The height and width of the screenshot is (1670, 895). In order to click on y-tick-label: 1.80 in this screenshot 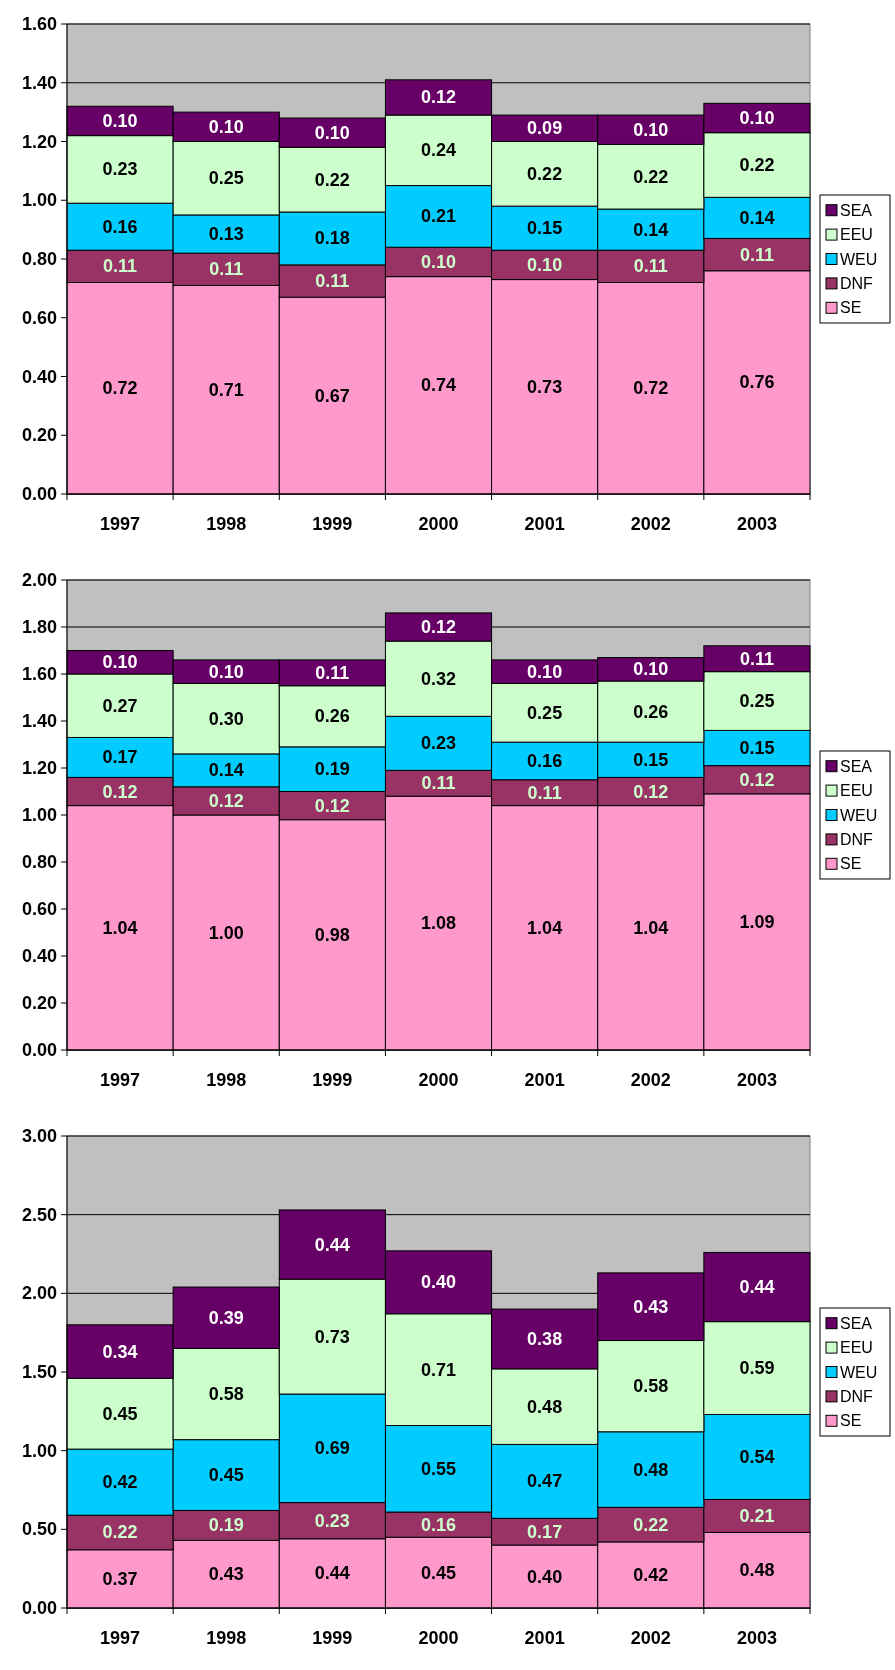, I will do `click(39, 627)`.